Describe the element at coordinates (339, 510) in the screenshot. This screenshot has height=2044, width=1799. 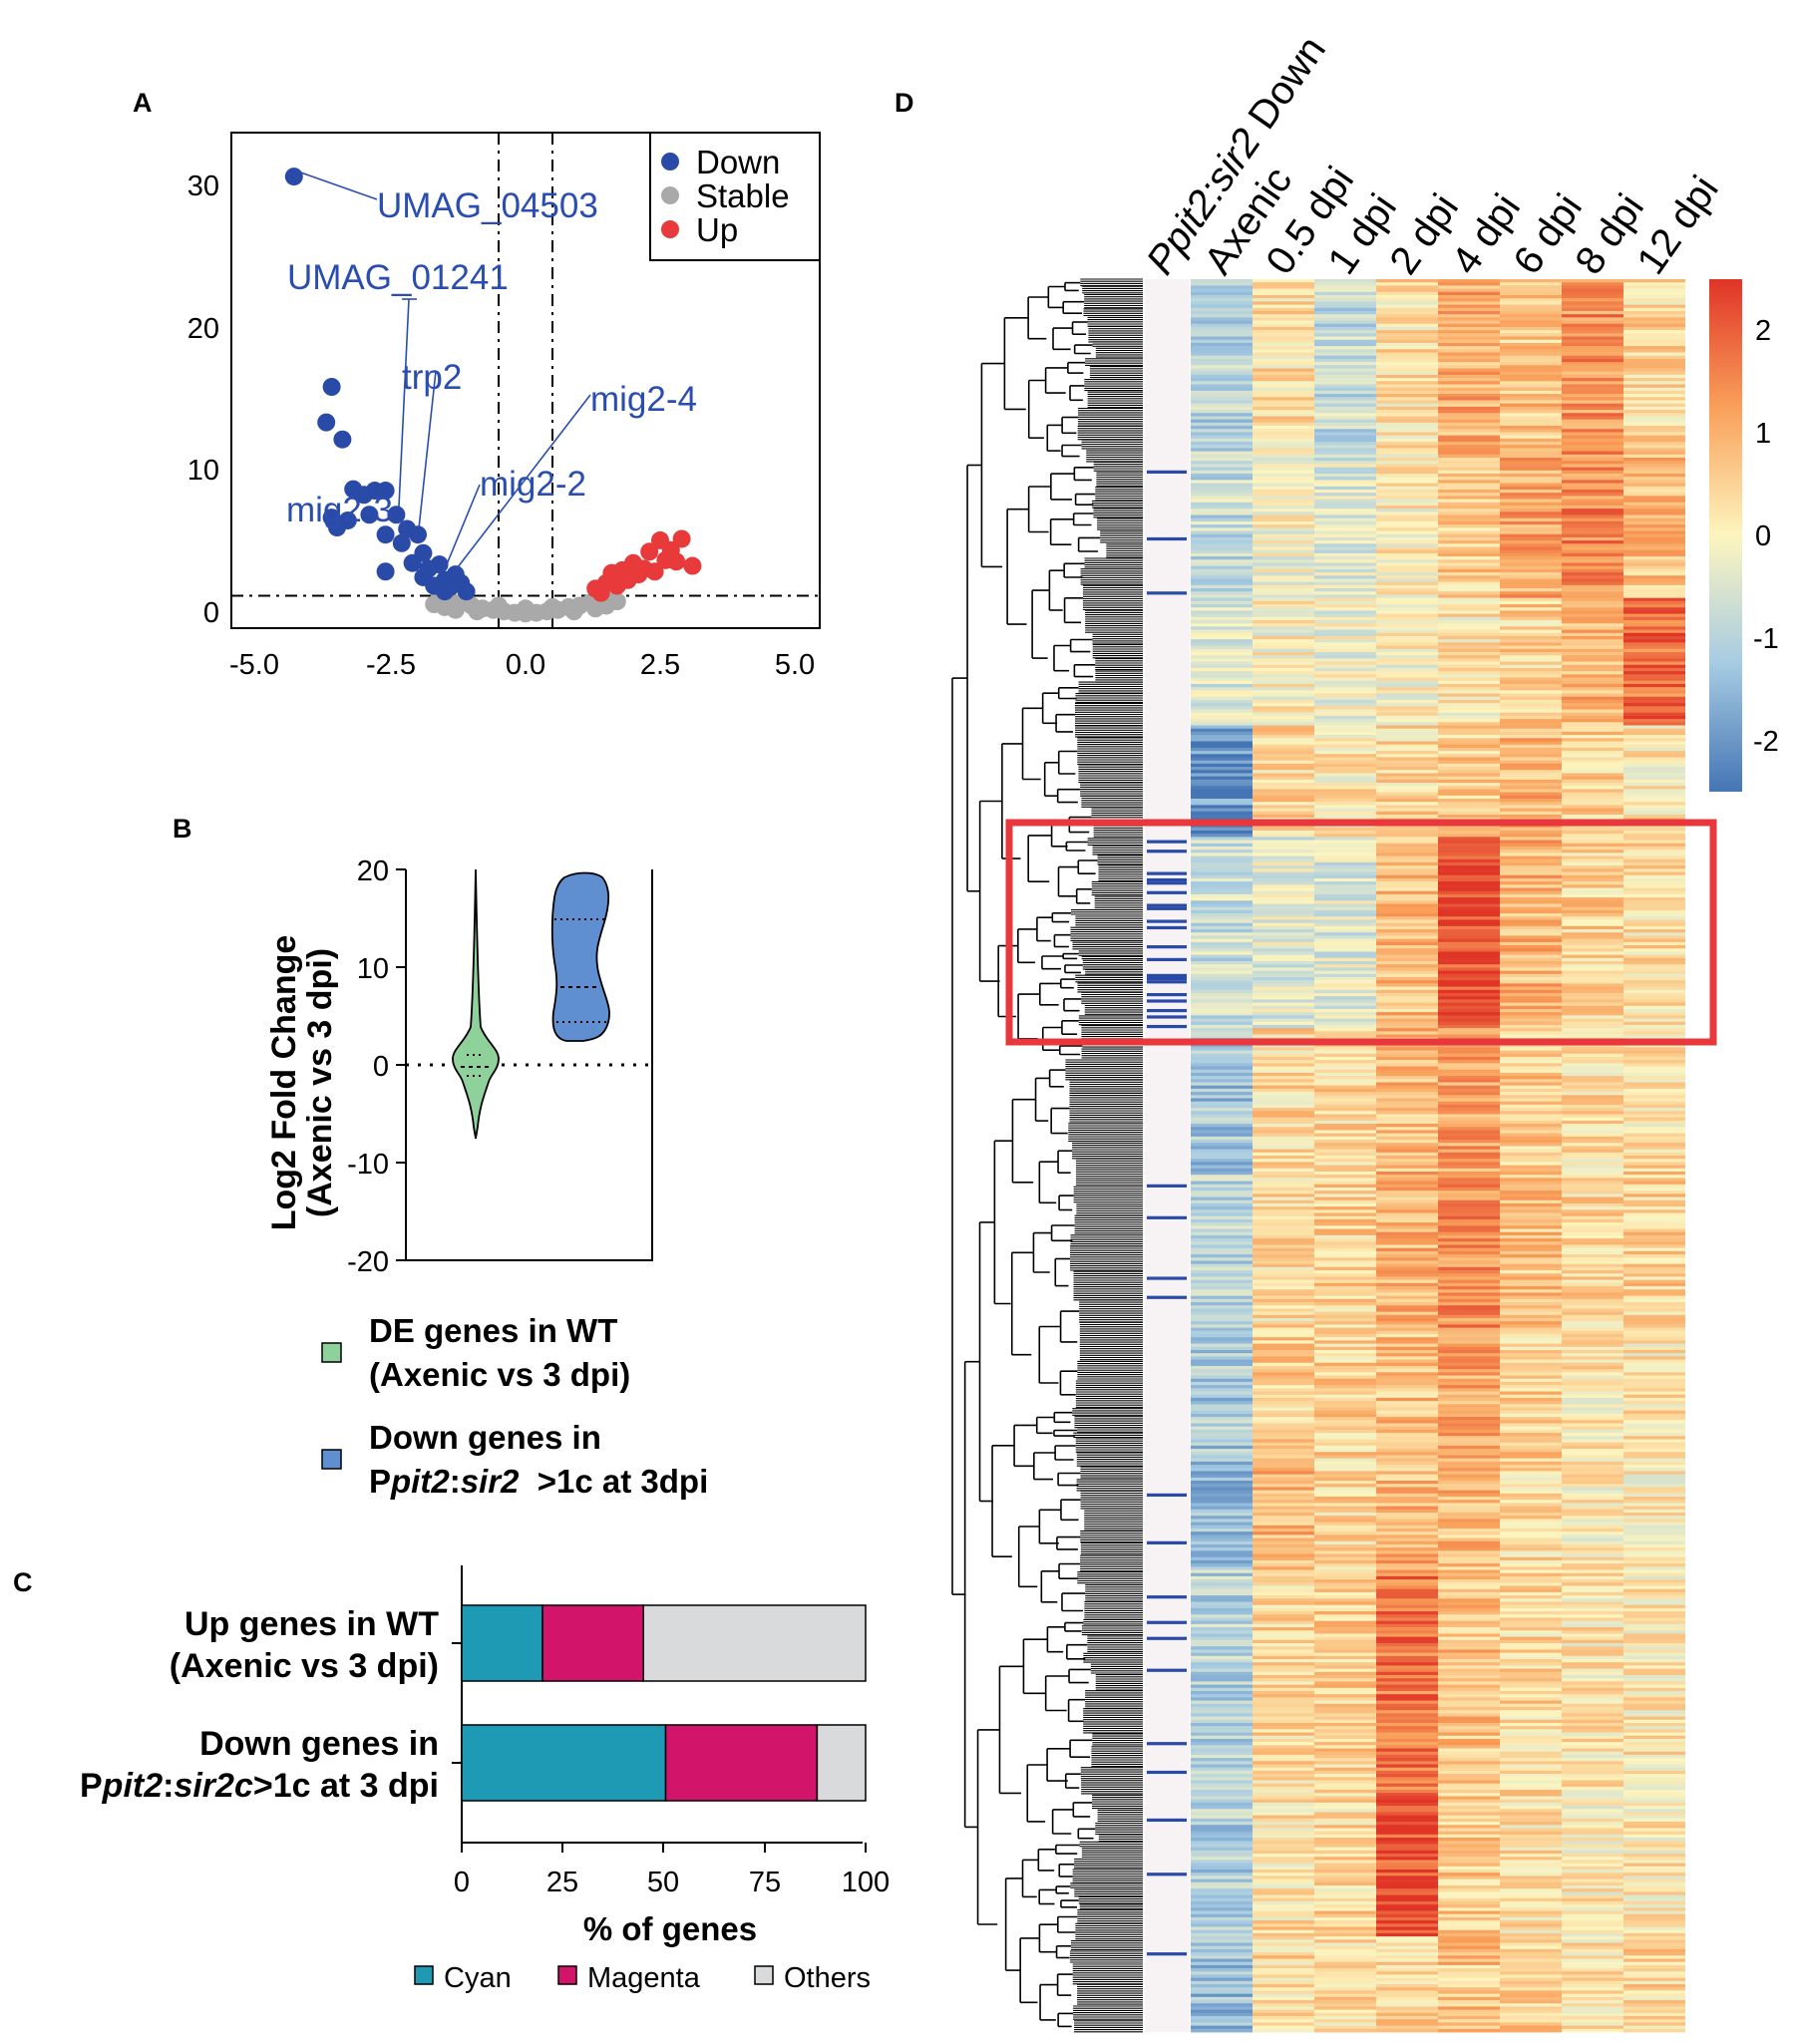
I see `label-mig2-3: mig2-3` at that location.